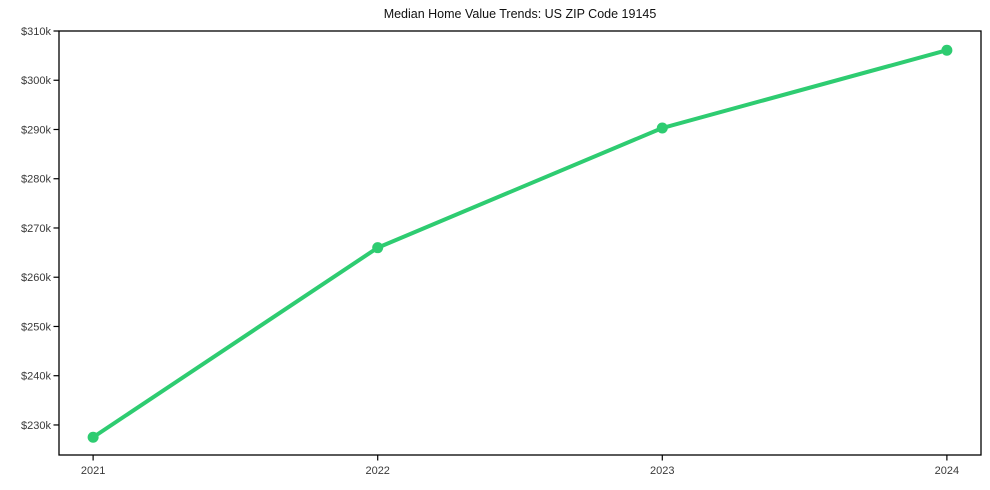 This screenshot has width=990, height=490. Describe the element at coordinates (93, 471) in the screenshot. I see `x-tick-label: 2021` at that location.